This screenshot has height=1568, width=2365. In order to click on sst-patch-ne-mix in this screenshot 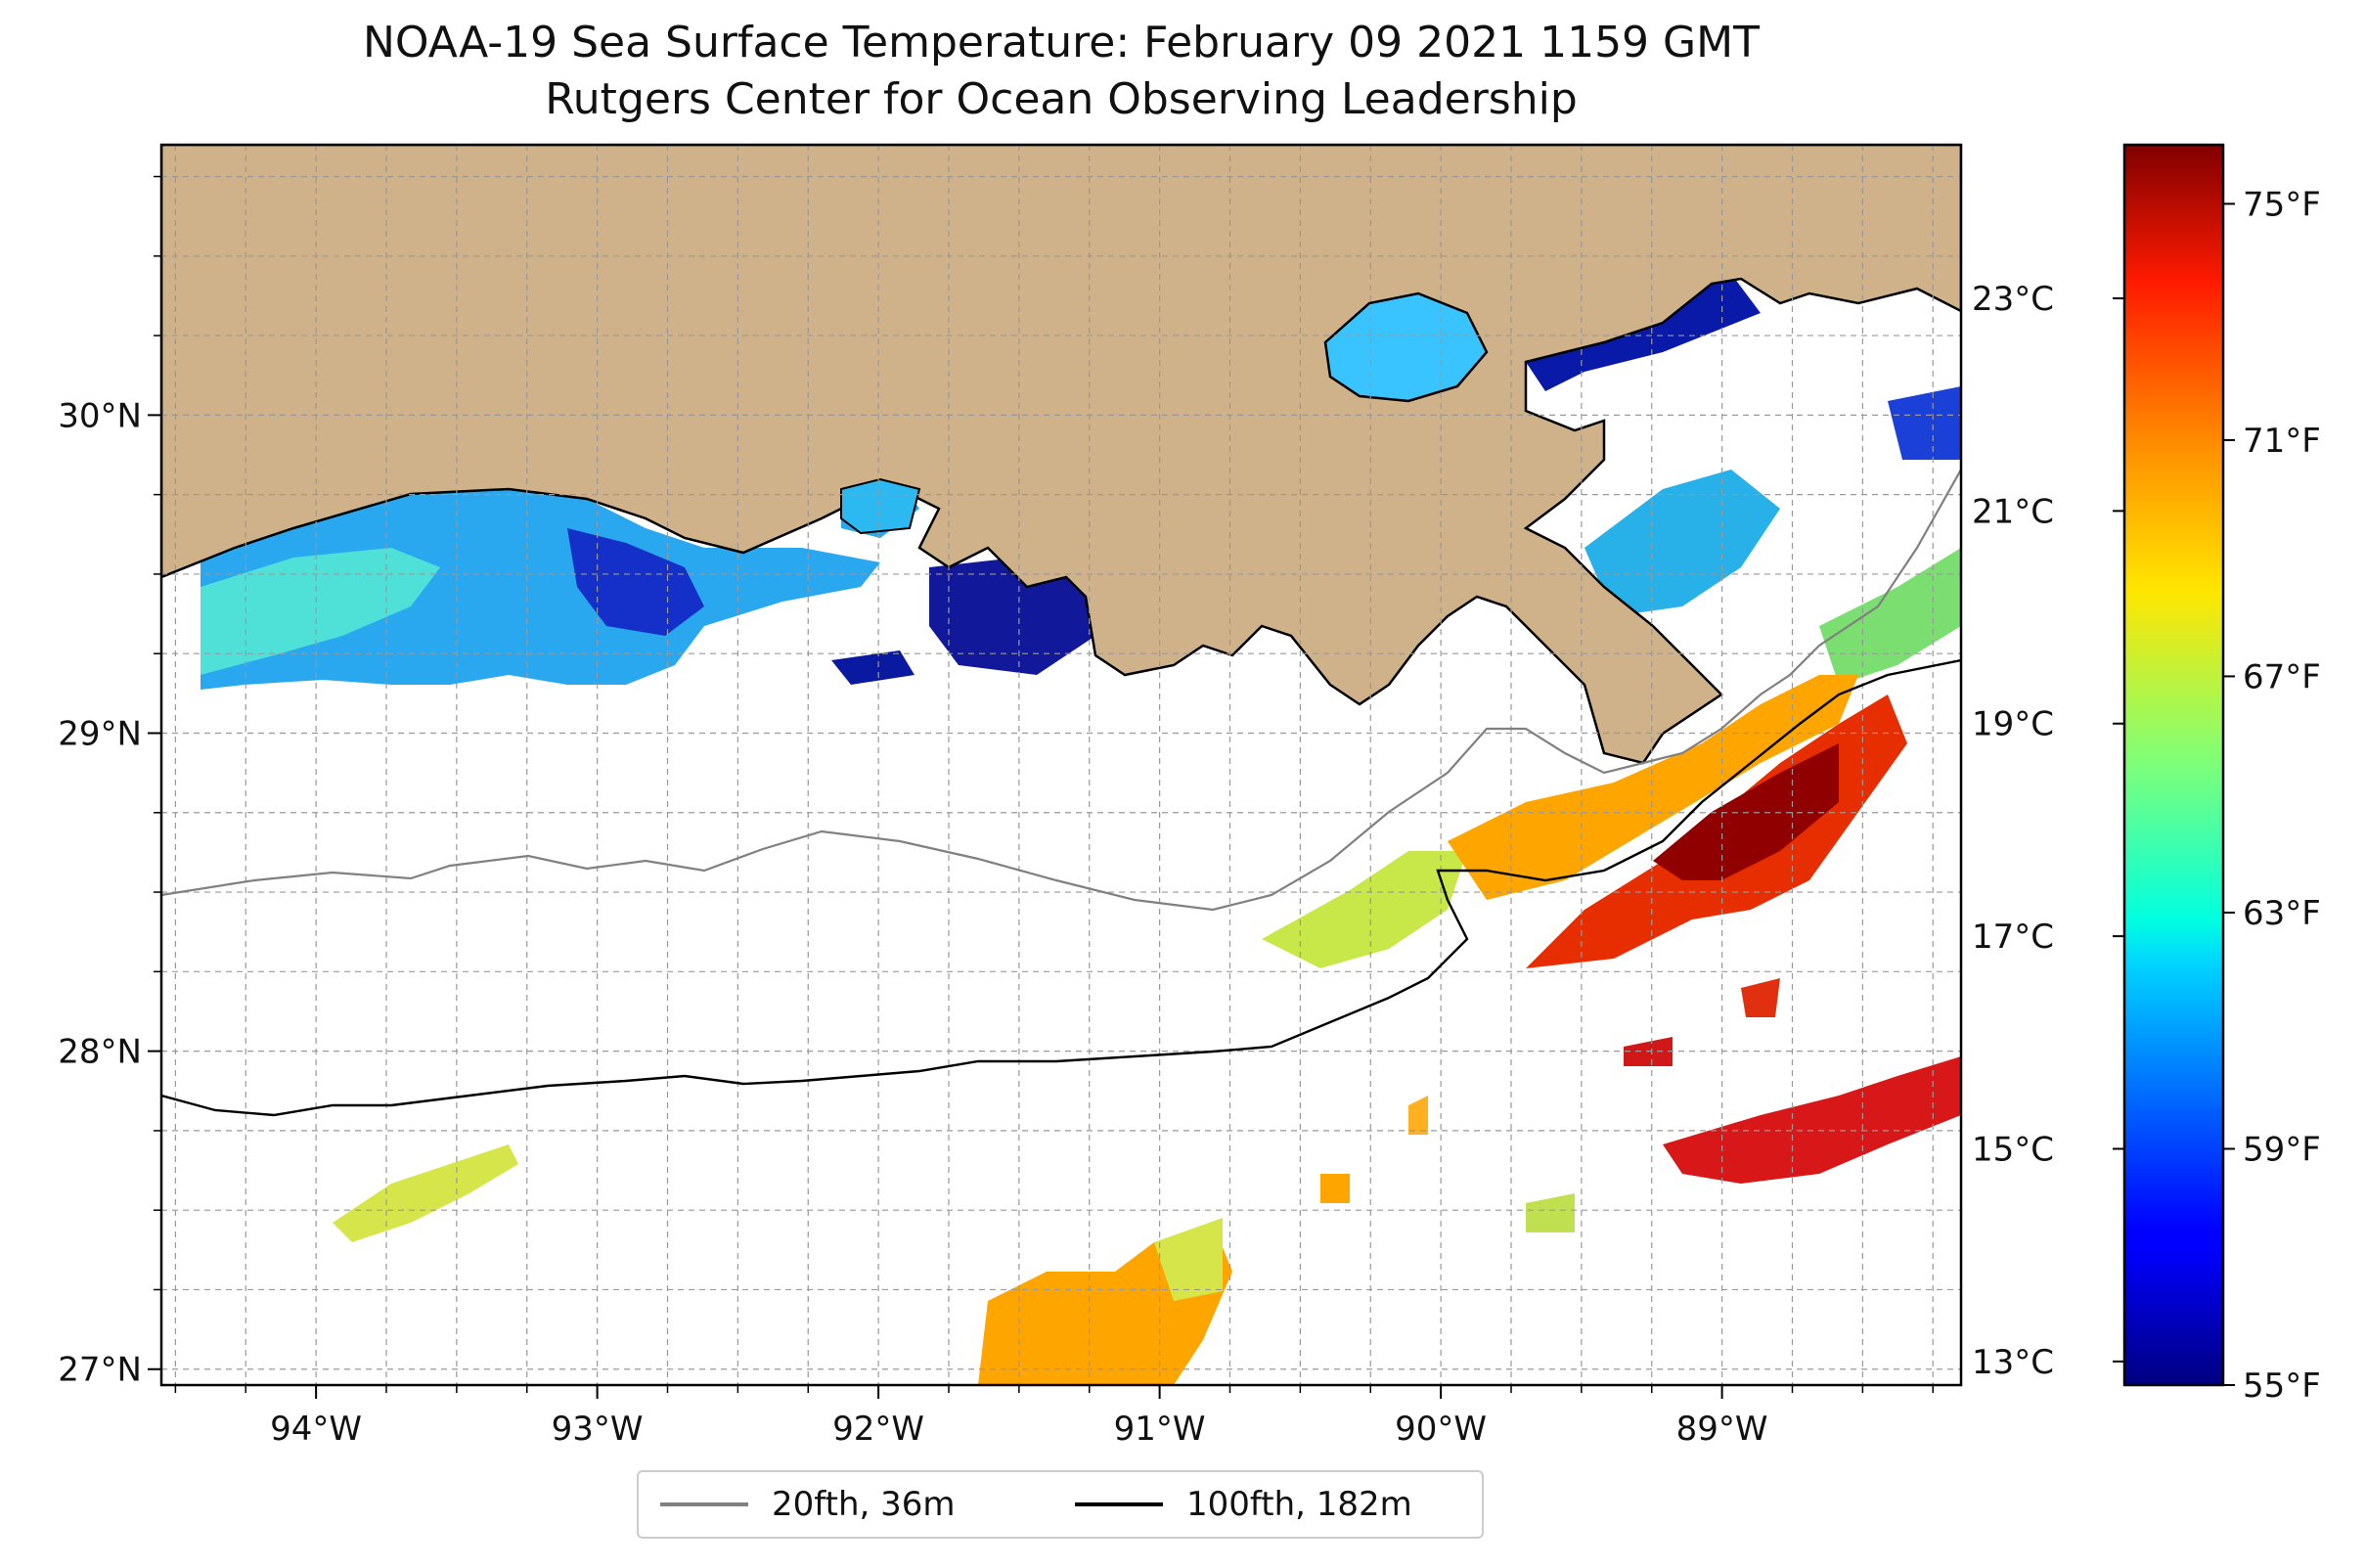, I will do `click(1682, 543)`.